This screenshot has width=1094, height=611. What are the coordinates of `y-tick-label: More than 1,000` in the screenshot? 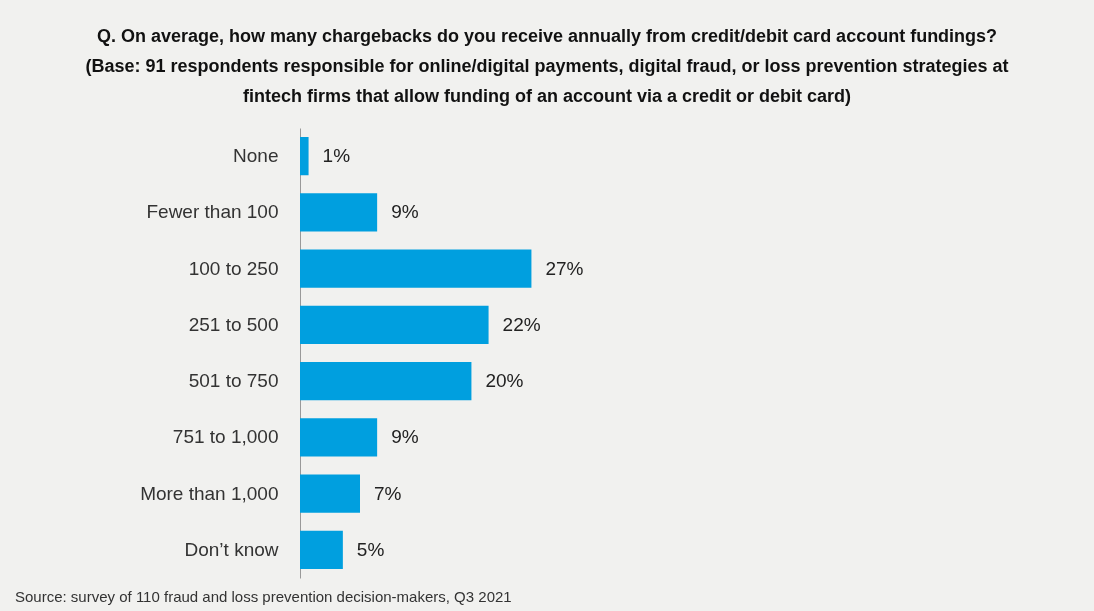 It's located at (209, 493).